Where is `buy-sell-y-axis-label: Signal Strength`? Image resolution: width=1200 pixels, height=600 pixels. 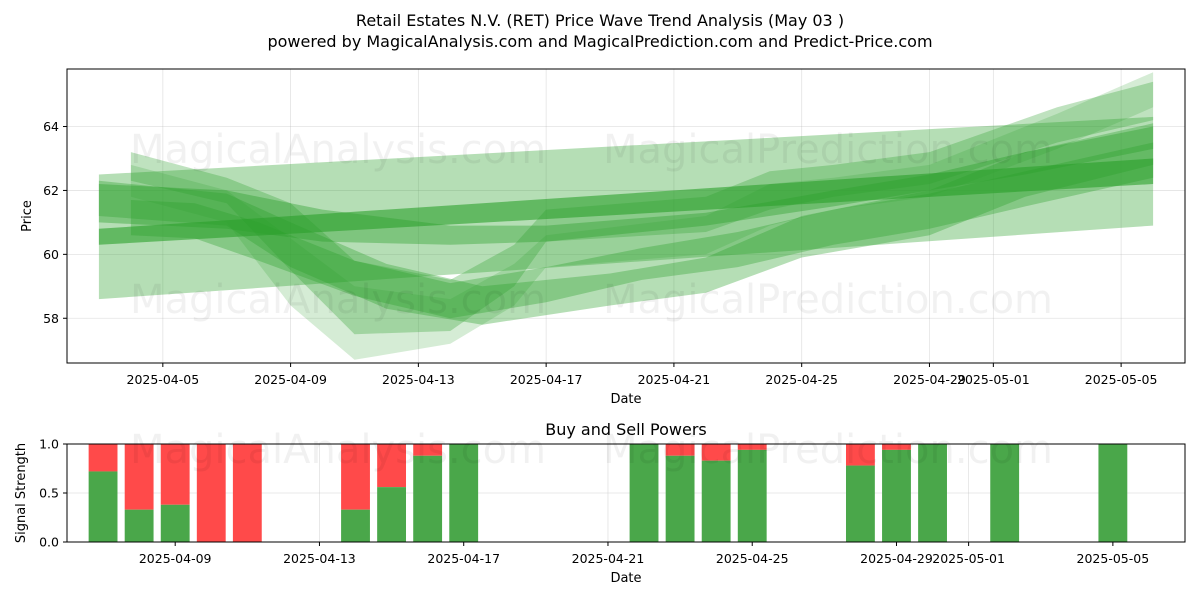
buy-sell-y-axis-label: Signal Strength is located at coordinates (21, 493).